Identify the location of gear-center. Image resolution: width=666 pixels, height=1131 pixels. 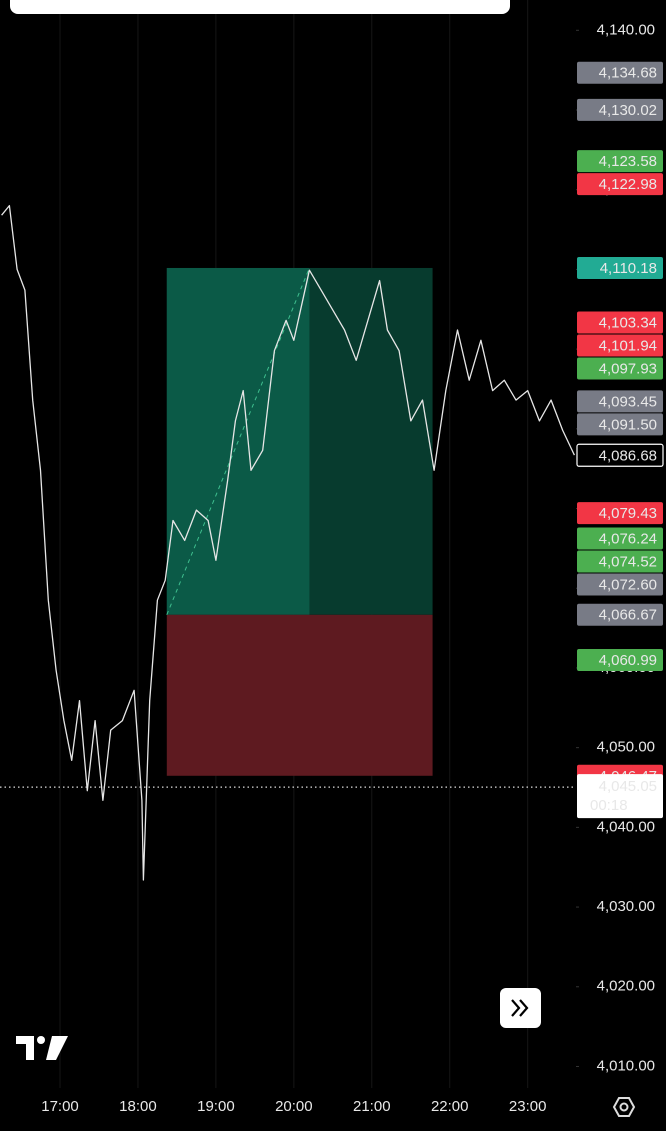
(624, 1107).